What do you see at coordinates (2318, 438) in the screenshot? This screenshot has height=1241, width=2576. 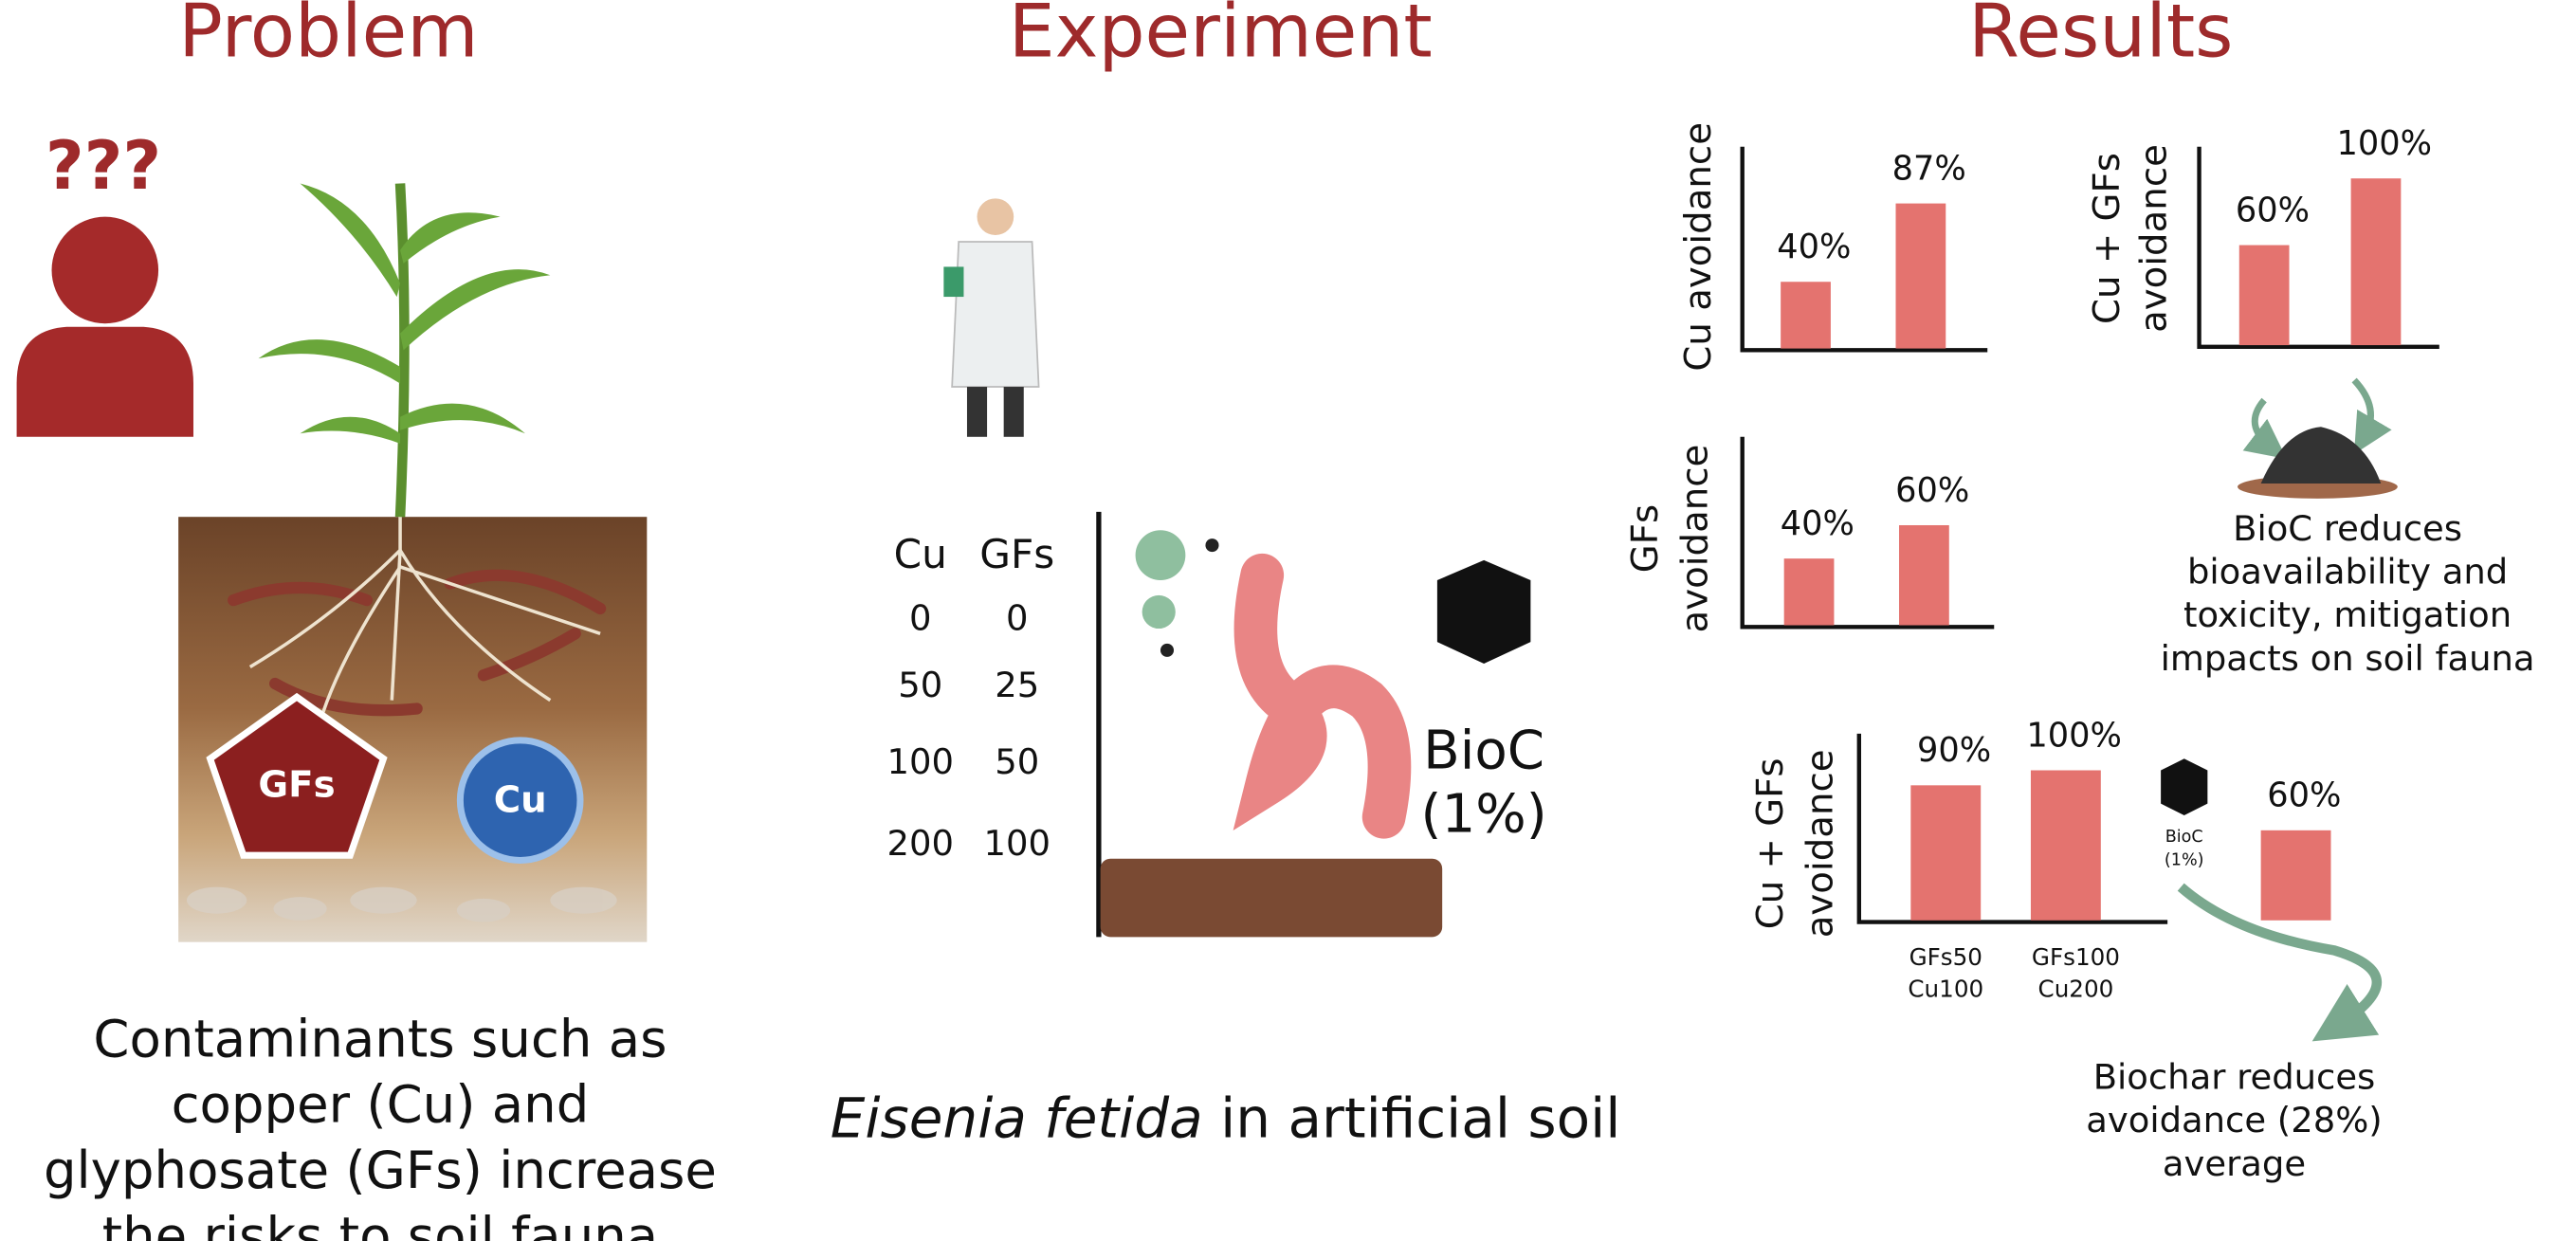 I see `biochar-pile` at bounding box center [2318, 438].